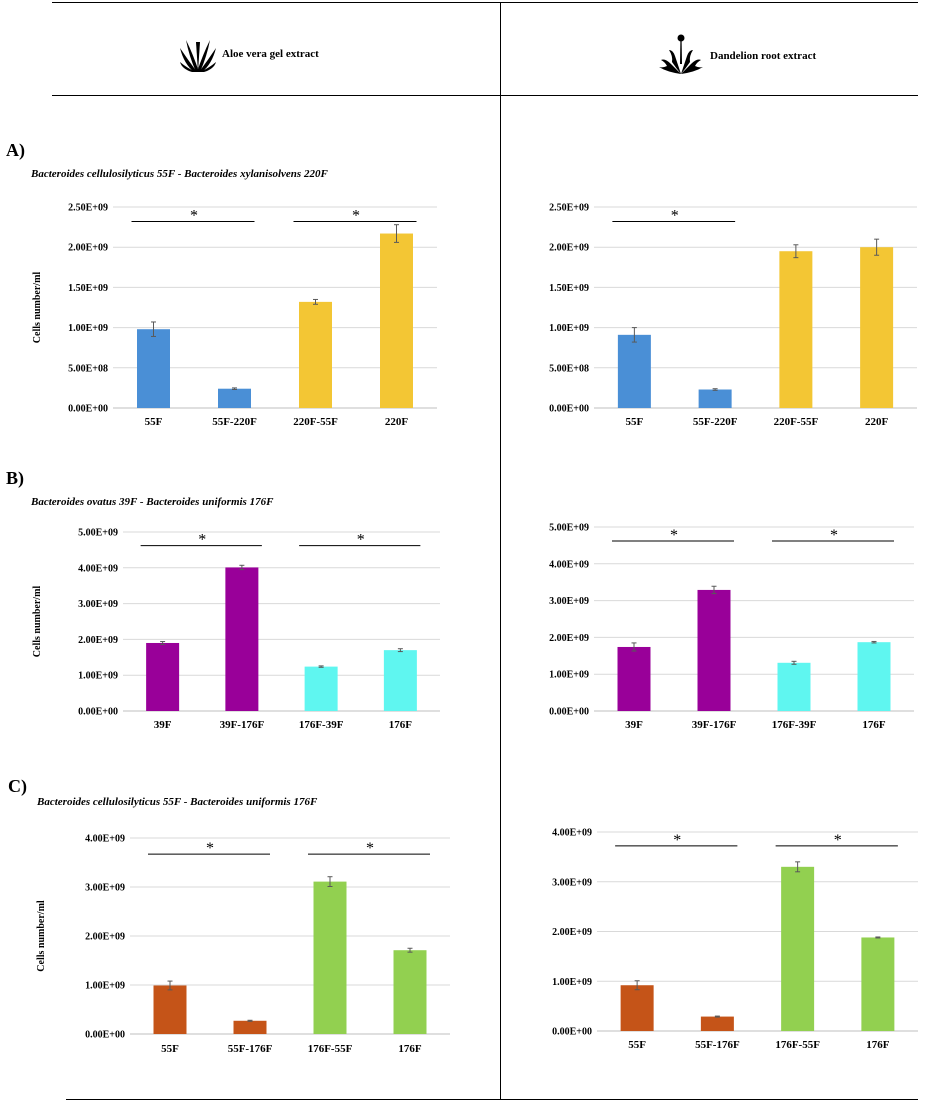 This screenshot has height=1105, width=935. Describe the element at coordinates (500, 550) in the screenshot. I see `column-divider` at that location.